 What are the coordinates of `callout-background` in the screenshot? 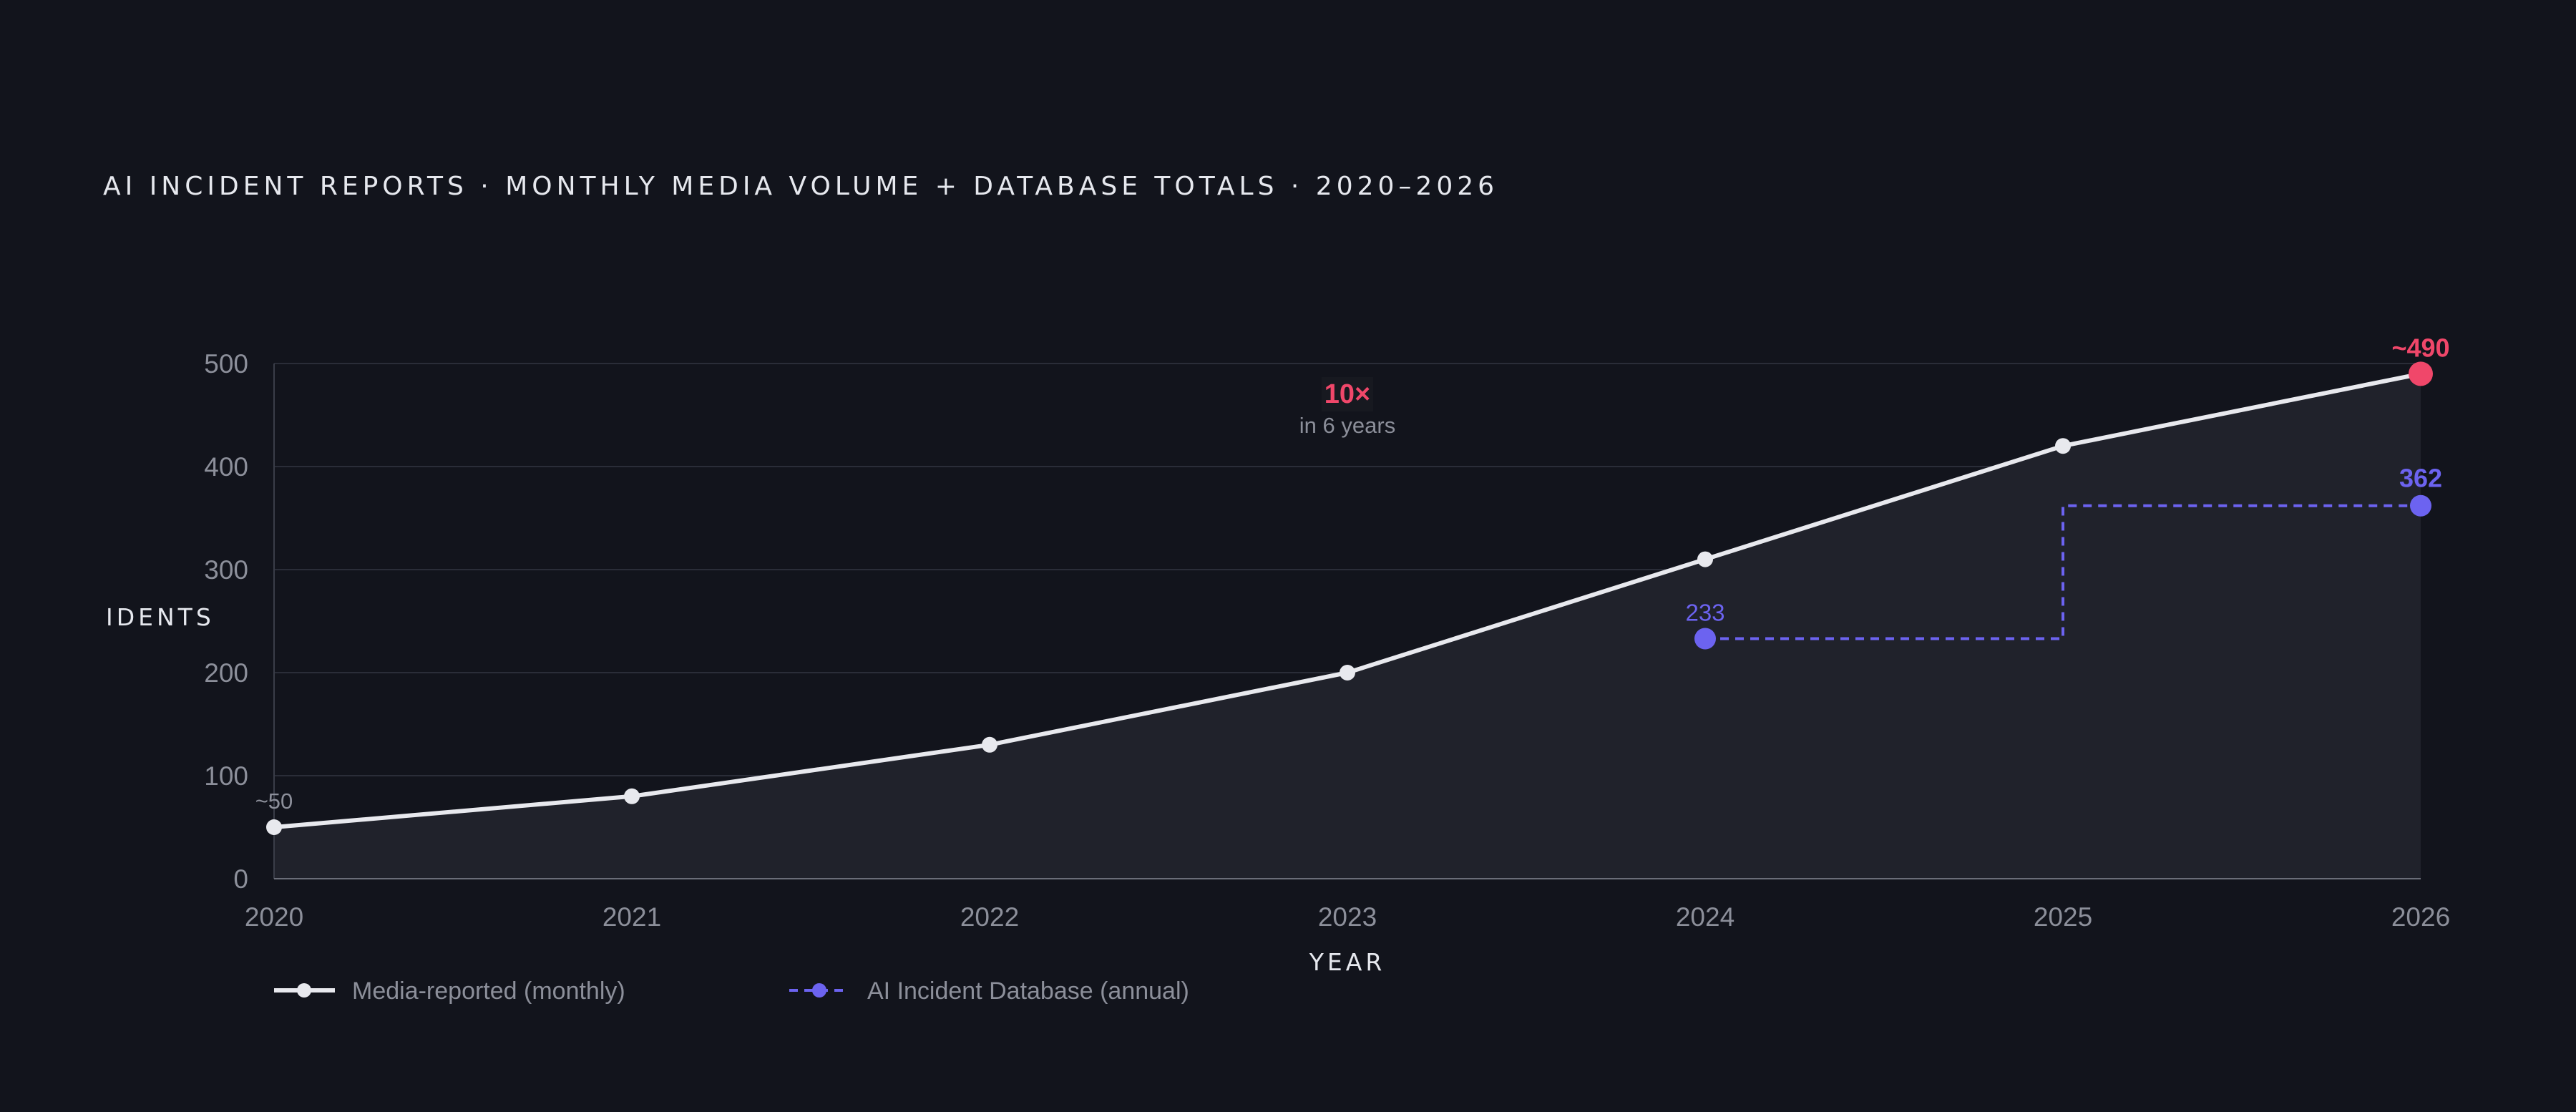 It's located at (1347, 394).